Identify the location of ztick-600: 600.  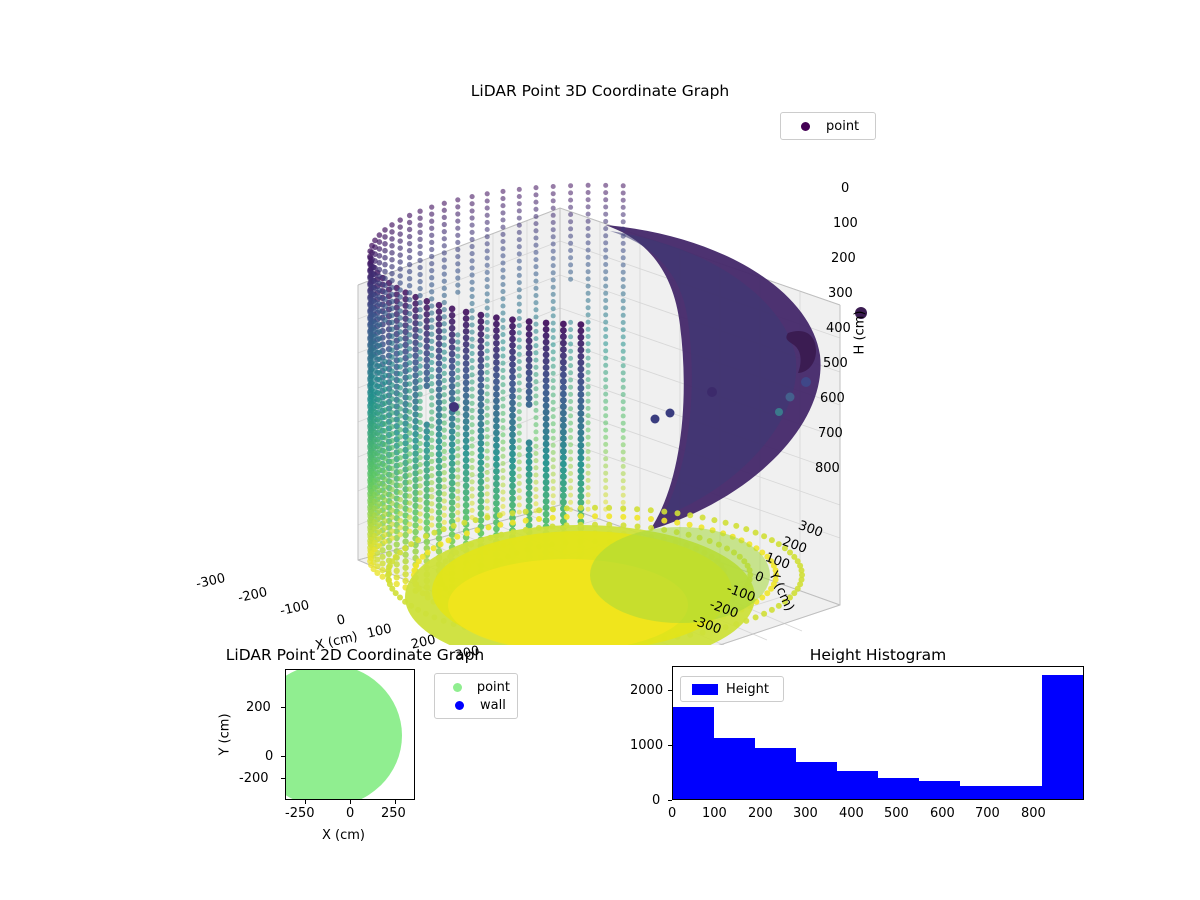
(832, 398).